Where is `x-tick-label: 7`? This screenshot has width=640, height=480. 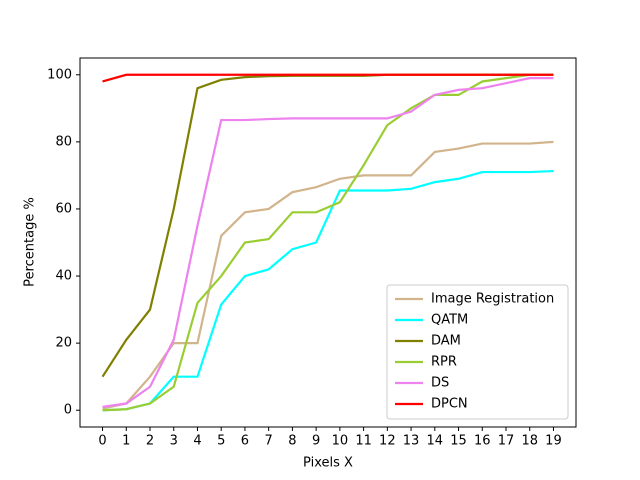
x-tick-label: 7 is located at coordinates (269, 441).